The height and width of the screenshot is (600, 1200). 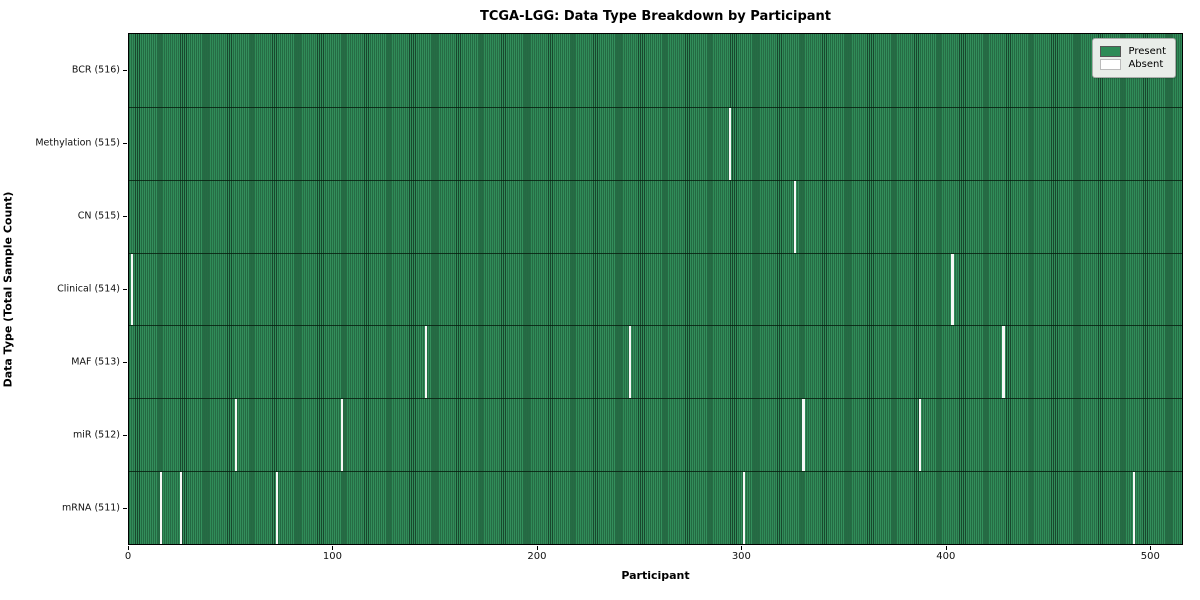 What do you see at coordinates (741, 556) in the screenshot?
I see `x-tick-label: 300` at bounding box center [741, 556].